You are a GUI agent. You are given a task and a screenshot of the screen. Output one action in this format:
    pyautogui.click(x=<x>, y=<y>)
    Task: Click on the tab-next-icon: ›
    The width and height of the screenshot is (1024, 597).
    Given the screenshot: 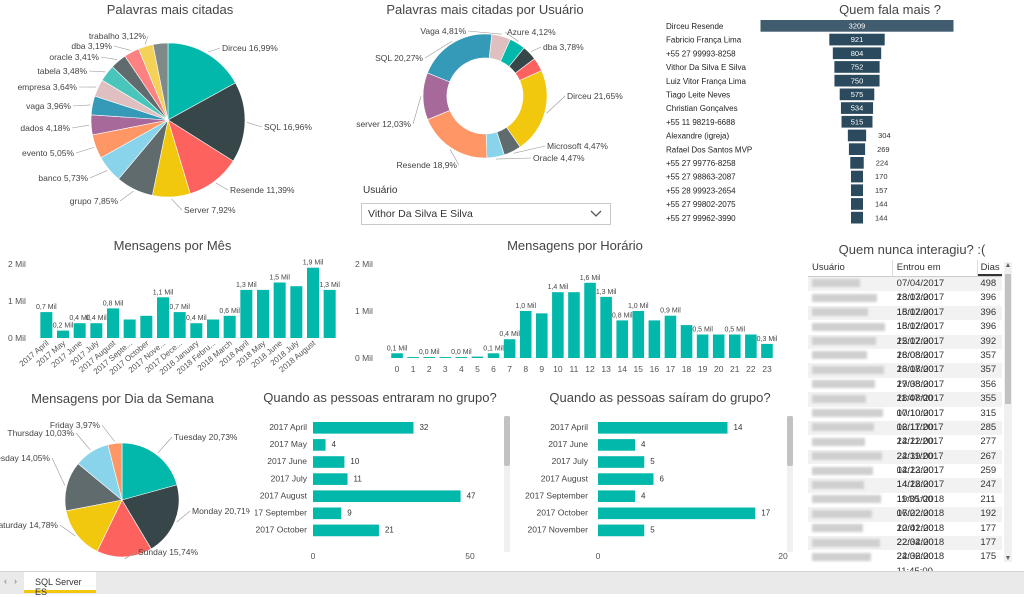 What is the action you would take?
    pyautogui.click(x=15, y=581)
    